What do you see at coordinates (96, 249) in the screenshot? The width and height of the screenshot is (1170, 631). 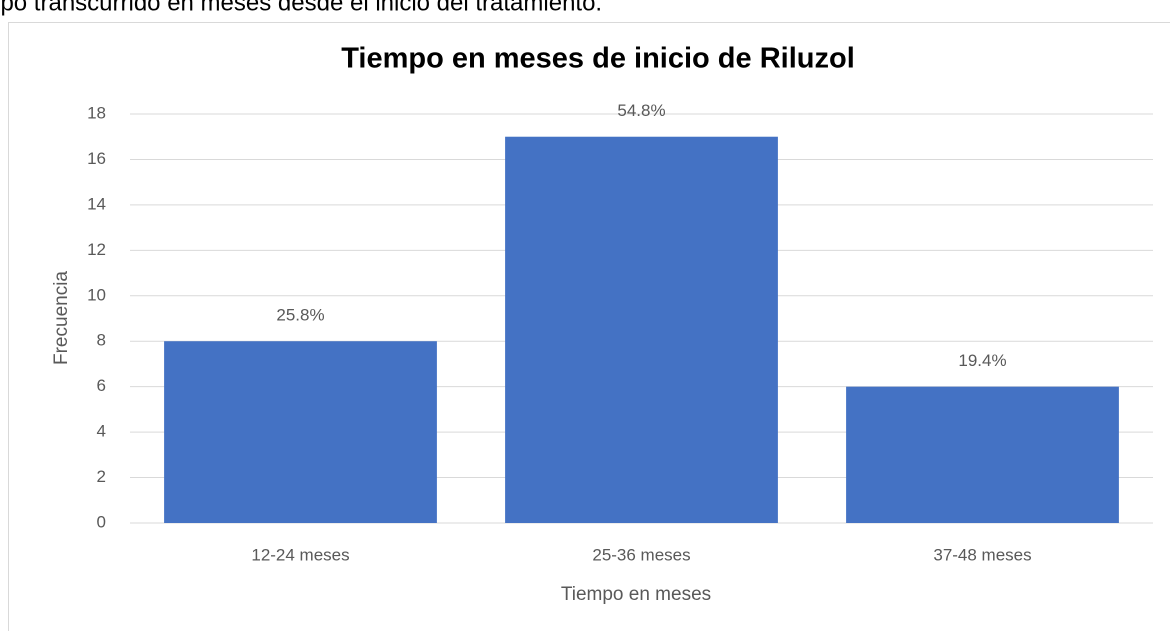 I see `y-tick-label: 12` at bounding box center [96, 249].